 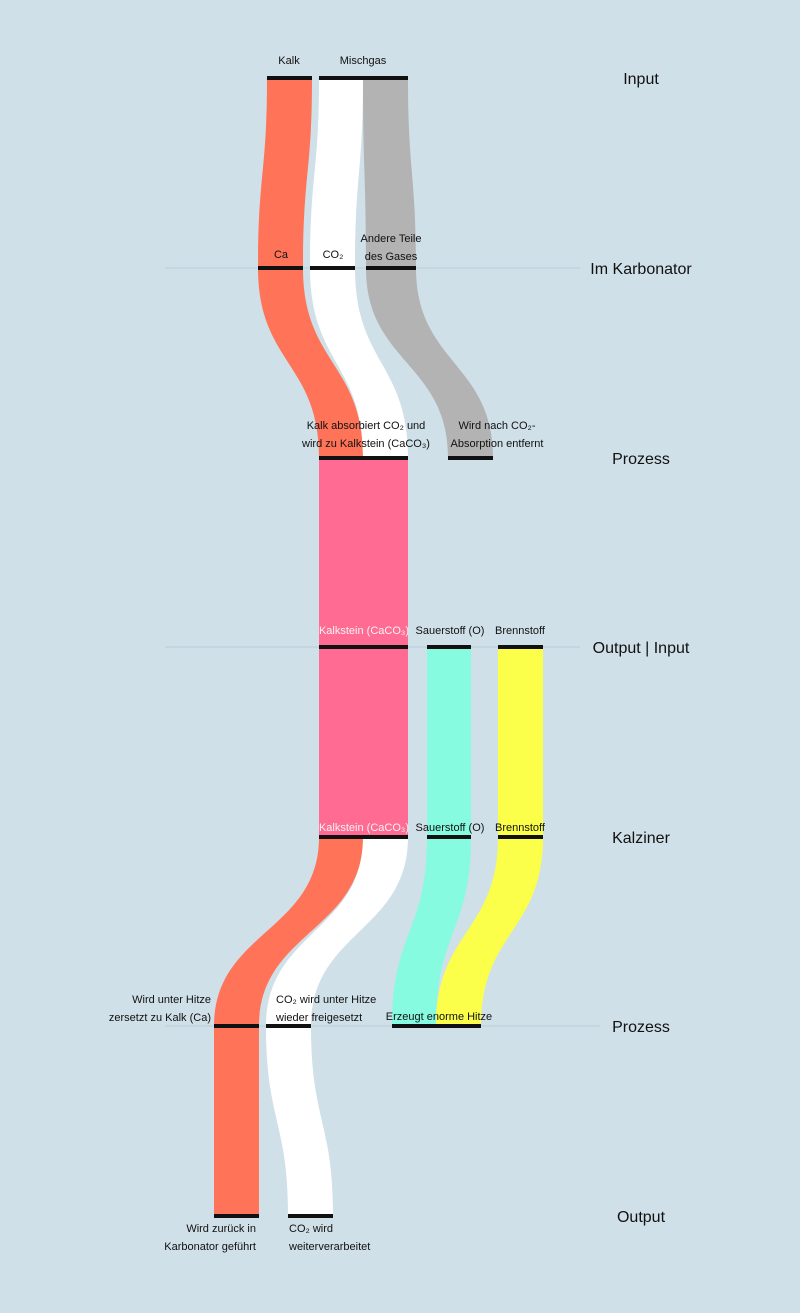 I want to click on node-label-sauerstoff2: Sauerstoff (O), so click(x=450, y=828).